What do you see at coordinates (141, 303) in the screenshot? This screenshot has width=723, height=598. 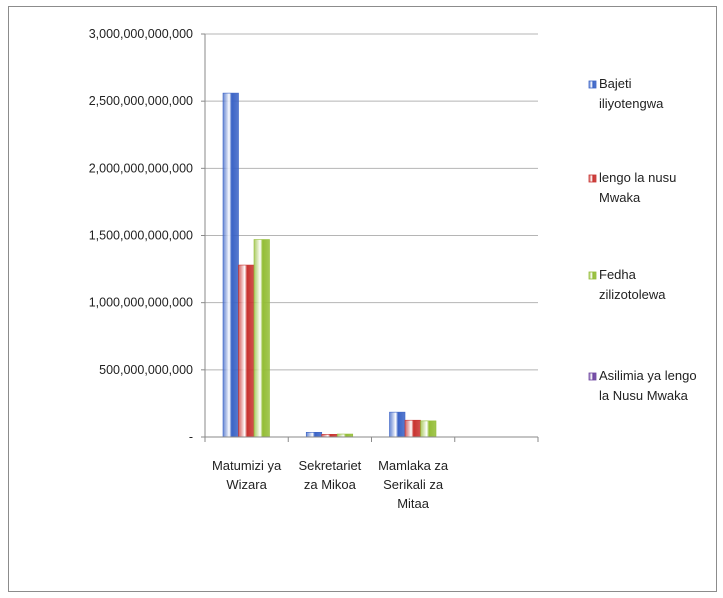 I see `y-tick-label: 1,000,000,000,000` at bounding box center [141, 303].